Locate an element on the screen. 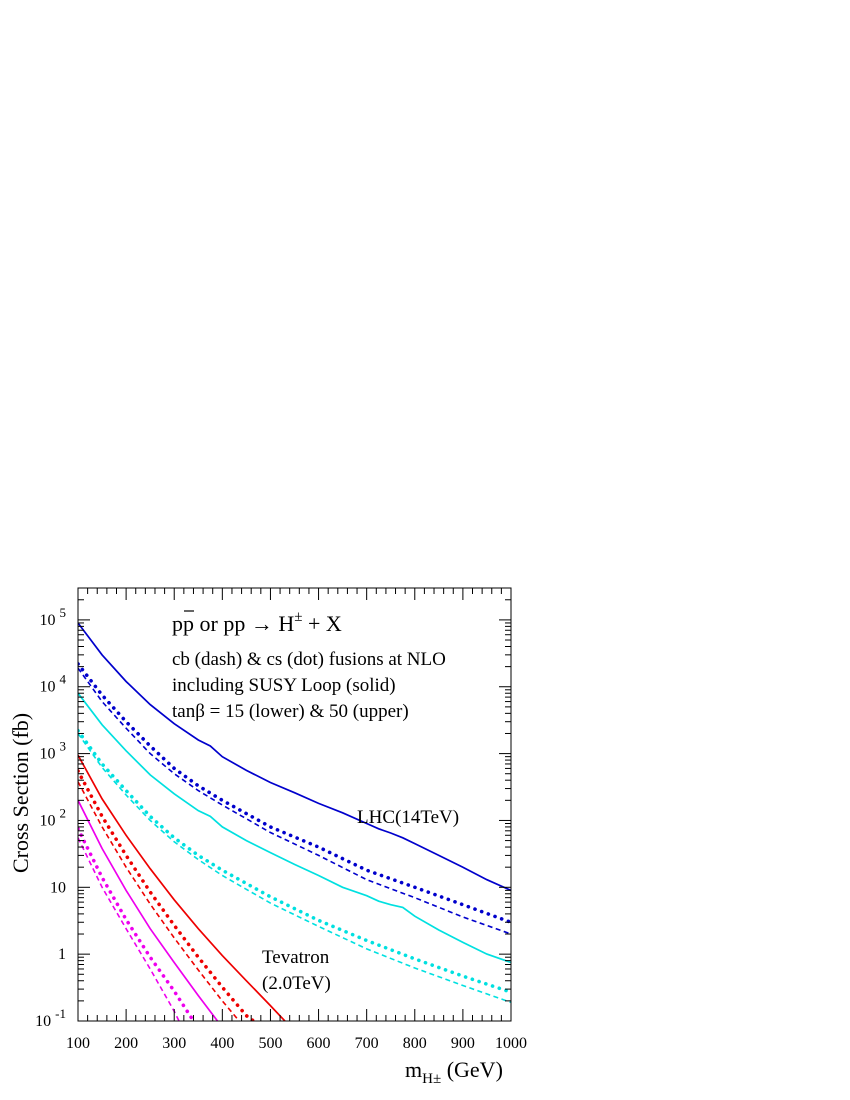 Image resolution: width=850 pixels, height=1100 pixels. y-axis-title: Cross Section (fb) is located at coordinates (20, 793).